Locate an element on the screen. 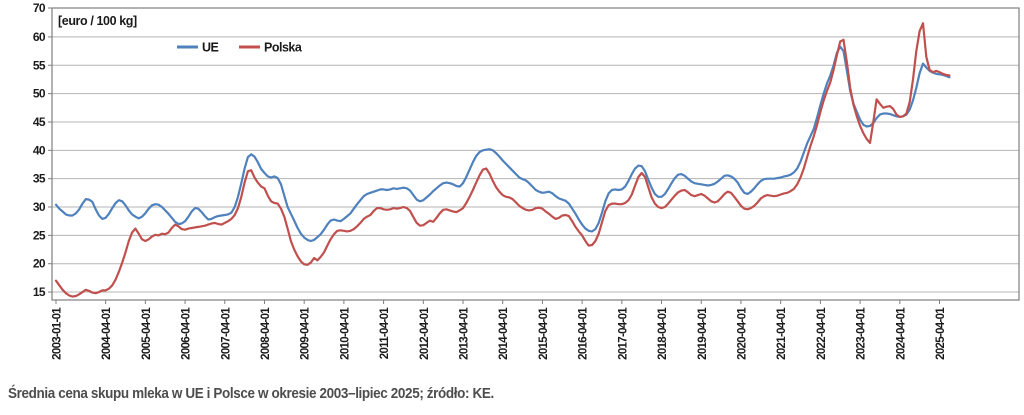 This screenshot has height=415, width=1024. y-tick-label: 50 is located at coordinates (39, 94).